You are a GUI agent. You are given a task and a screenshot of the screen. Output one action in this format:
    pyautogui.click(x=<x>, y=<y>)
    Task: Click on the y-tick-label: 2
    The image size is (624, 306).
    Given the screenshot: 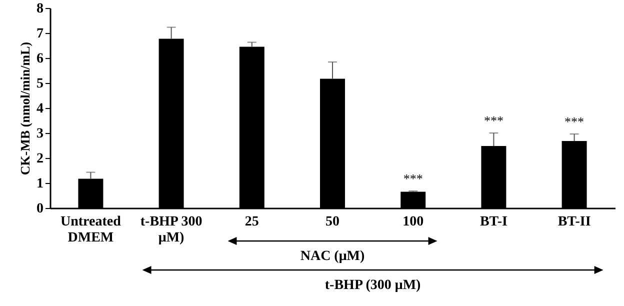 What is the action you would take?
    pyautogui.click(x=40, y=159)
    